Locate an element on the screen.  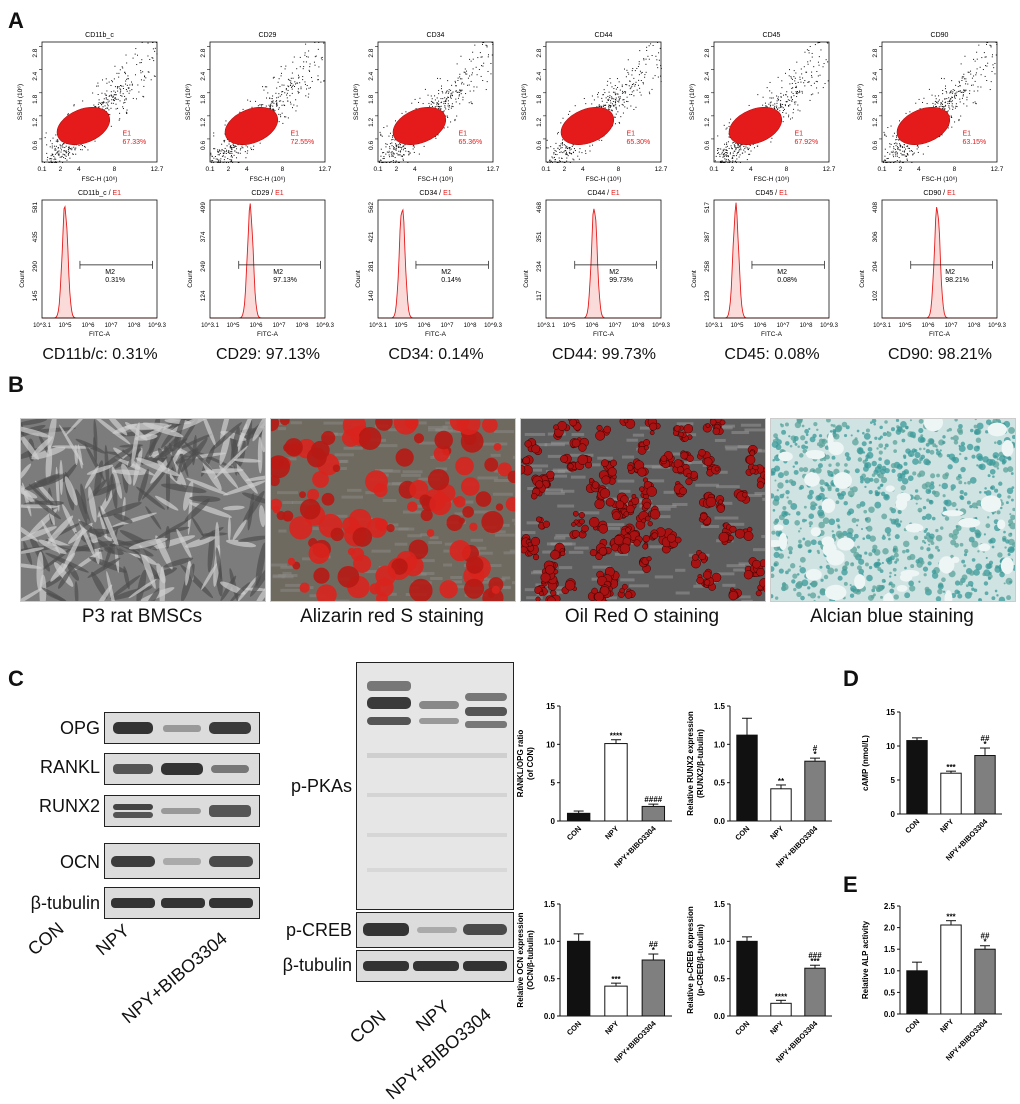
y-axis-label: Relative OCN expression is located at coordinates (520, 959).